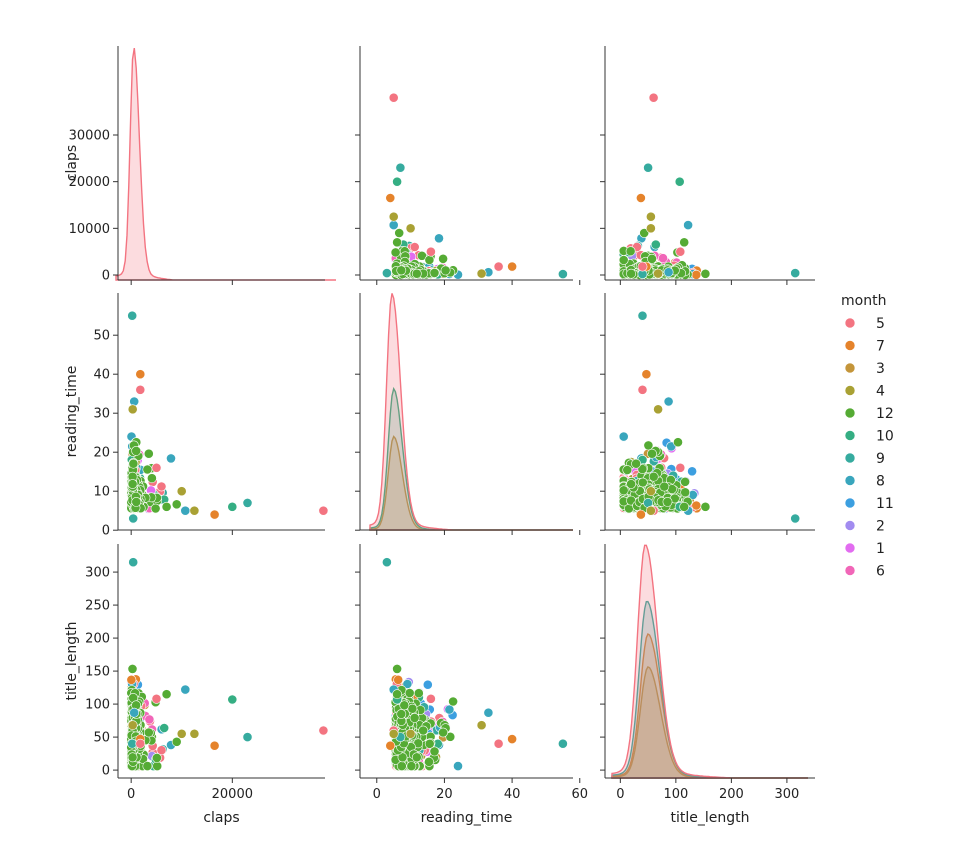  I want to click on panel-claps-vs-reading_time, so click(468, 165).